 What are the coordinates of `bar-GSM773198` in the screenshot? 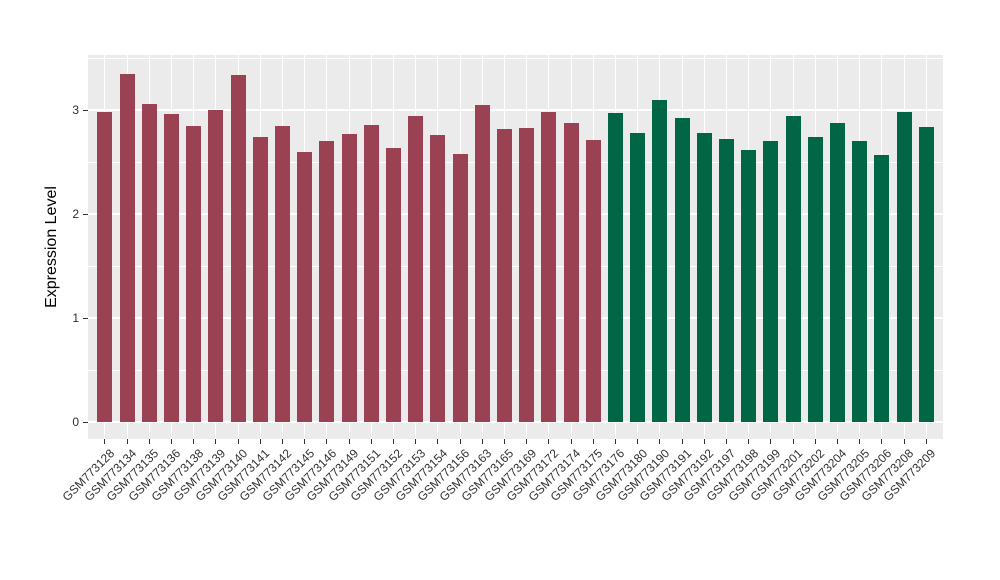 It's located at (749, 285).